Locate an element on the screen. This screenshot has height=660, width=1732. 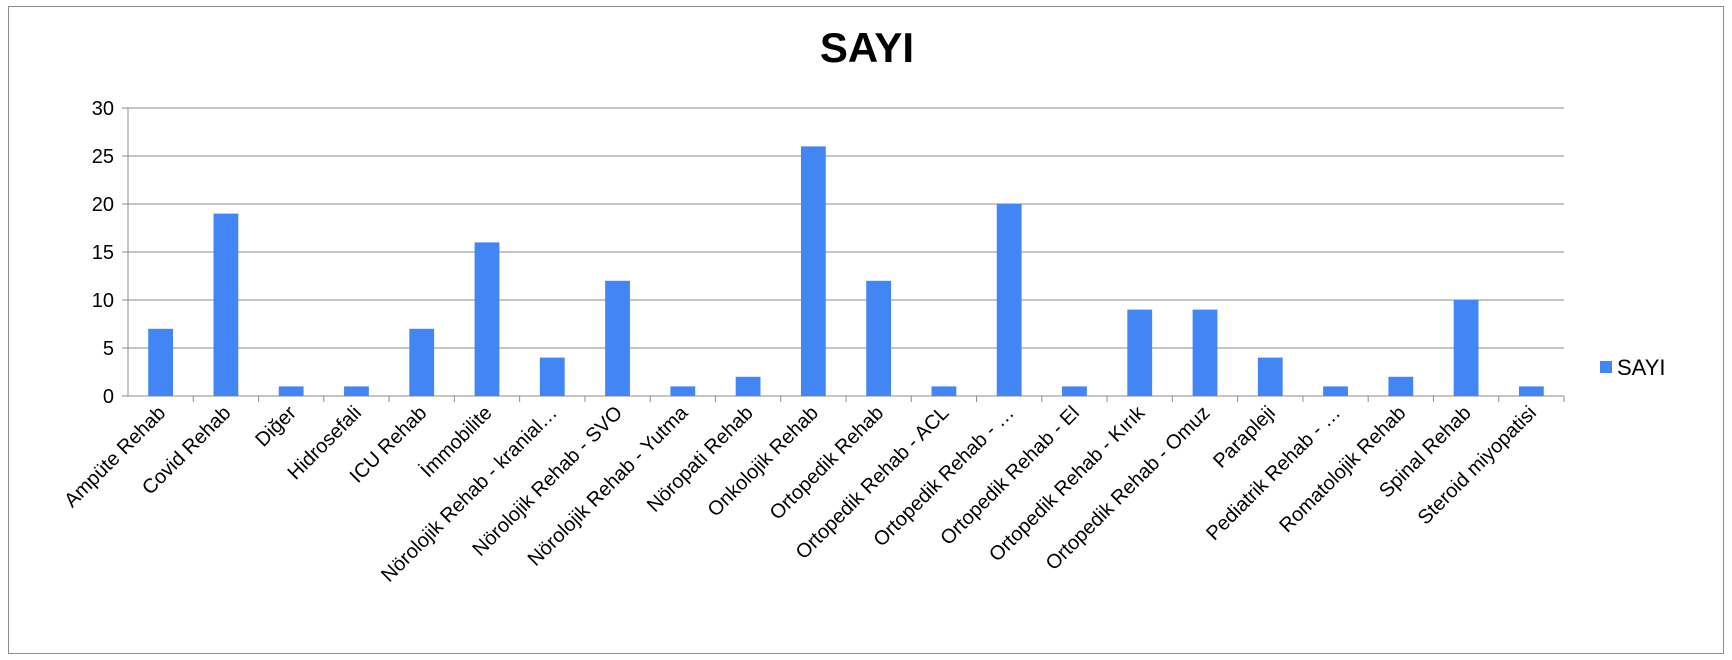
chart-title: SAYI is located at coordinates (867, 47).